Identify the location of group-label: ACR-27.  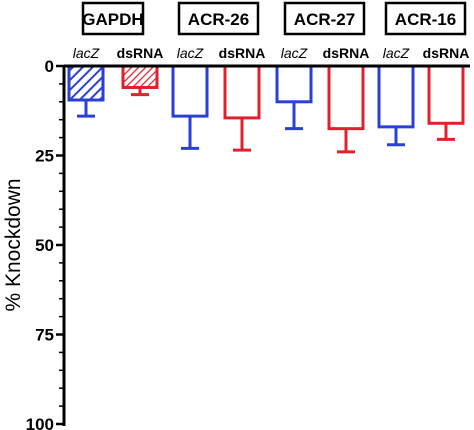
(324, 19).